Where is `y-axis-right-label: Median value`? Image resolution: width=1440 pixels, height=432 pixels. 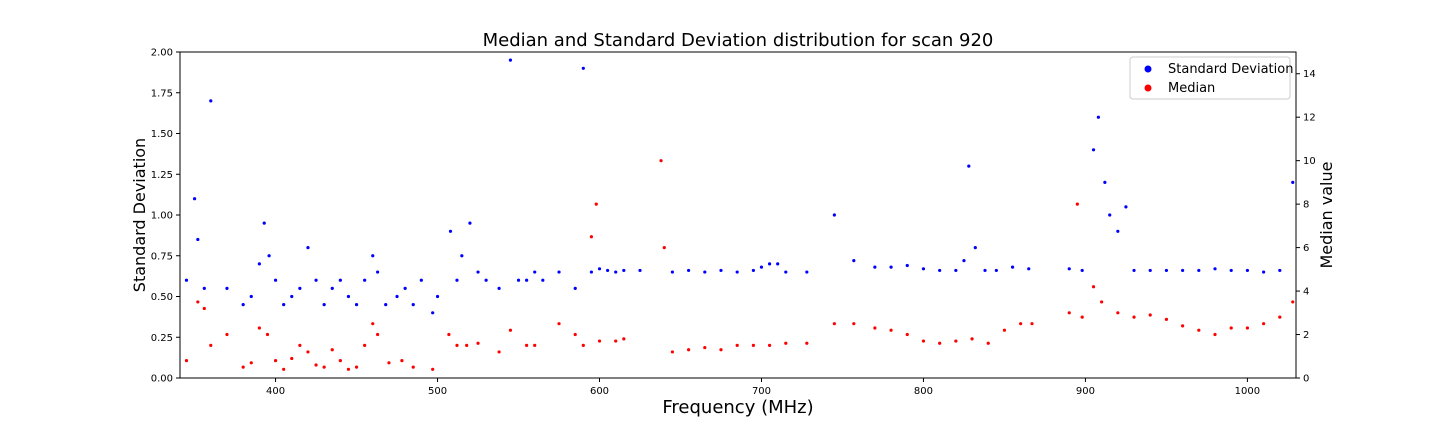
y-axis-right-label: Median value is located at coordinates (1326, 215).